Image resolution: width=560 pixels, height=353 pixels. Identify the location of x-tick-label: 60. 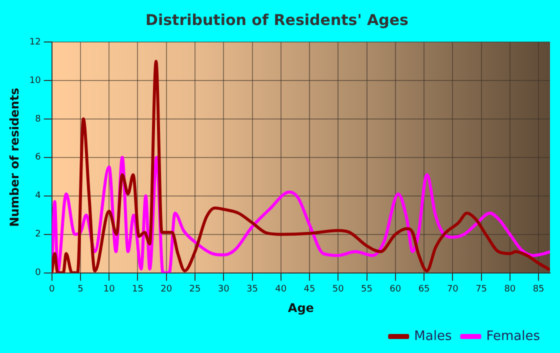
(396, 289).